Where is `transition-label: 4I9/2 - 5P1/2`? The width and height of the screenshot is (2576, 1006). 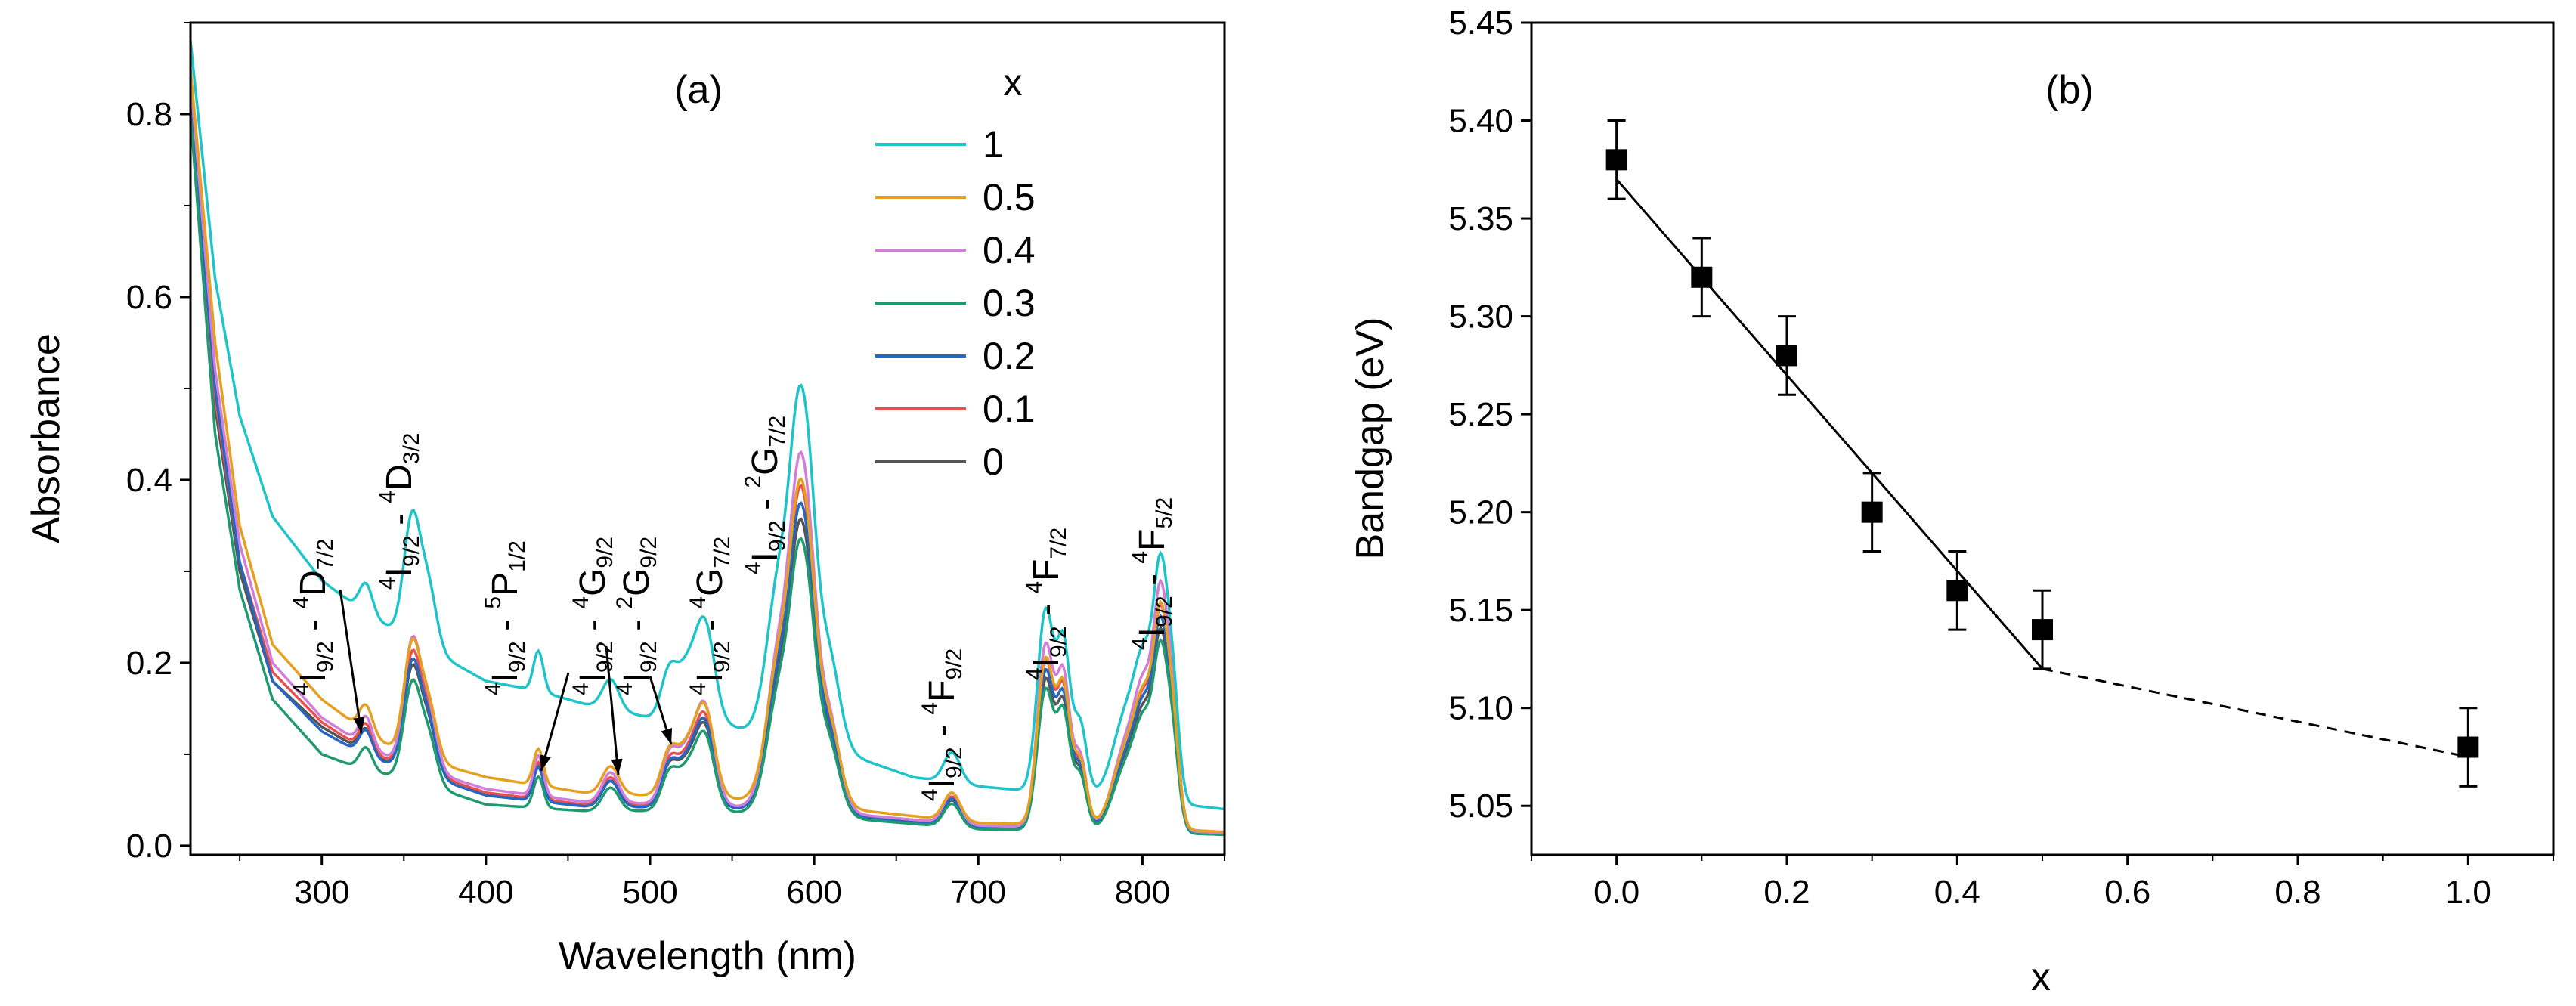
transition-label: 4I9/2 - 5P1/2 is located at coordinates (505, 617).